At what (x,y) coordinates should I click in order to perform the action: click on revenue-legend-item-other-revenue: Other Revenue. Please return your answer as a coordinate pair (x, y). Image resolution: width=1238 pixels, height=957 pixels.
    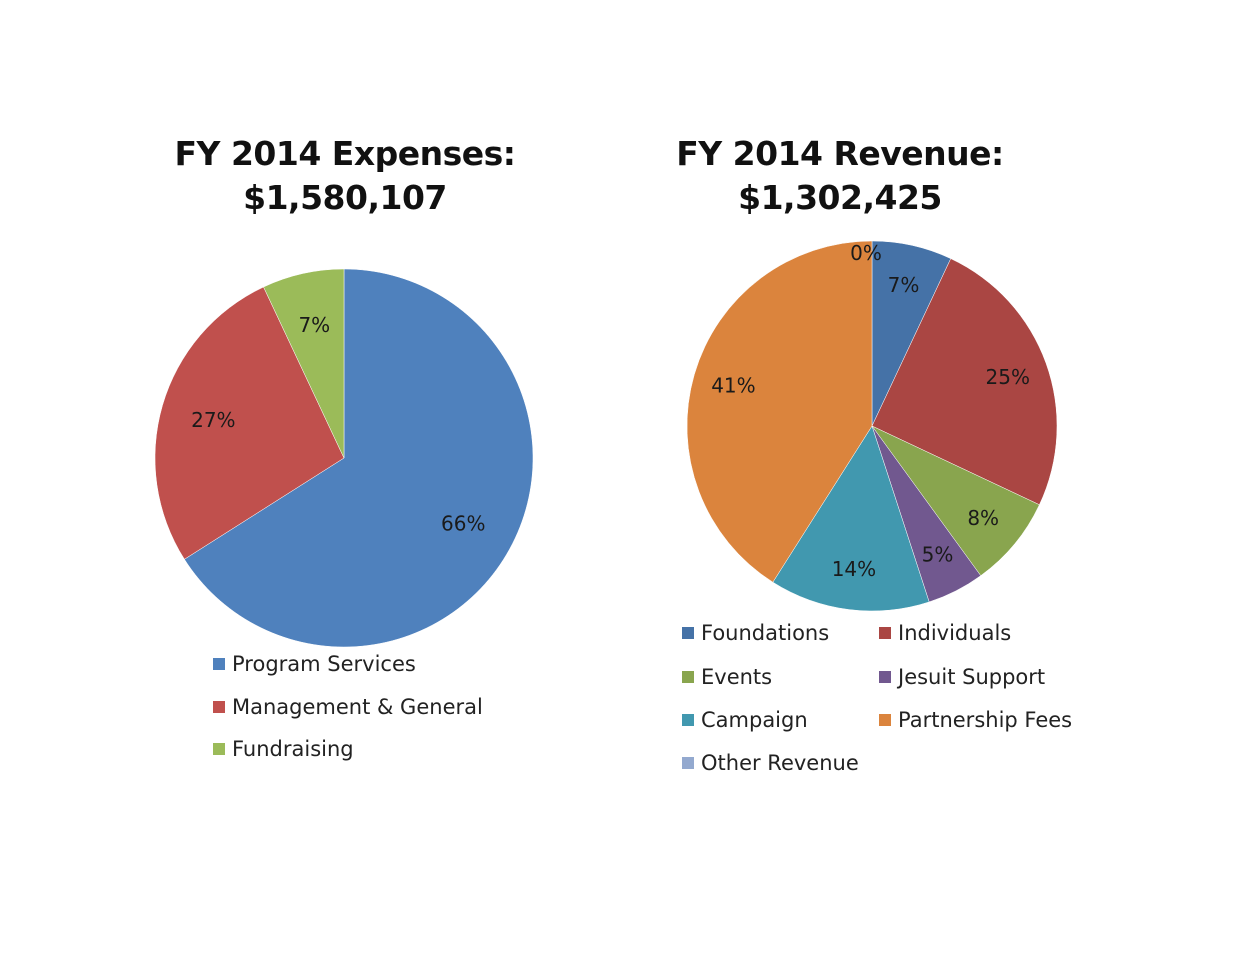
    Looking at the image, I should click on (770, 763).